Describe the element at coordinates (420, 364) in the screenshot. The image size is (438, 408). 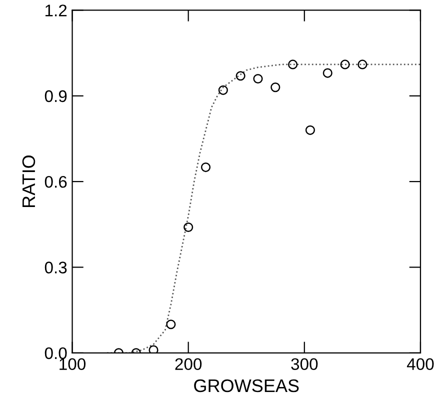
I see `x-tick-label: 400` at that location.